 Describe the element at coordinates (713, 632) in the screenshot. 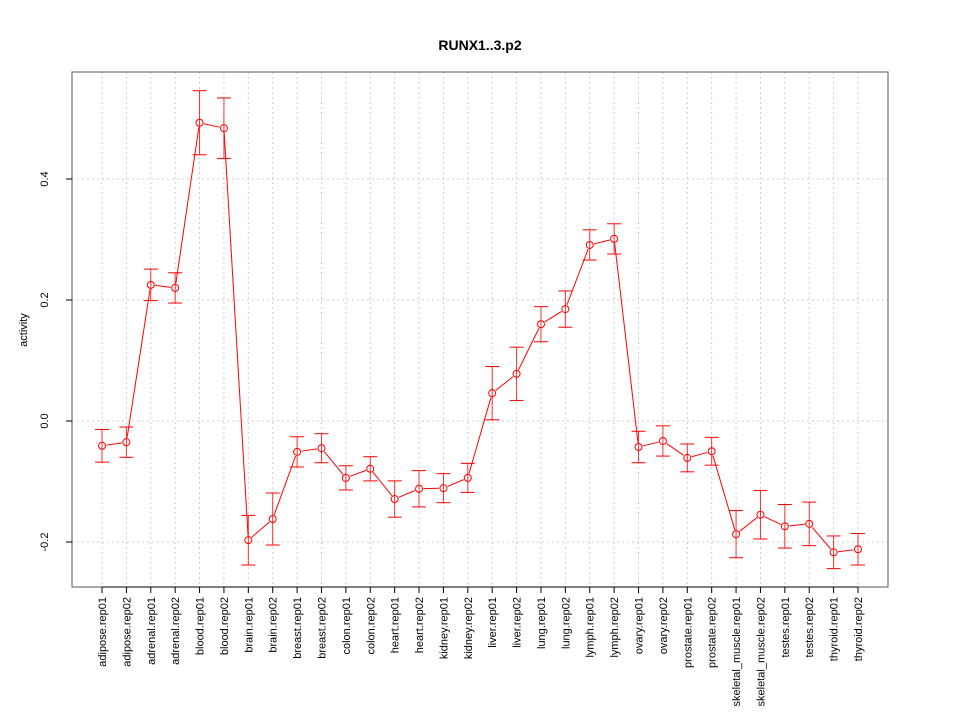

I see `x-tick-label: prostate.rep02` at that location.